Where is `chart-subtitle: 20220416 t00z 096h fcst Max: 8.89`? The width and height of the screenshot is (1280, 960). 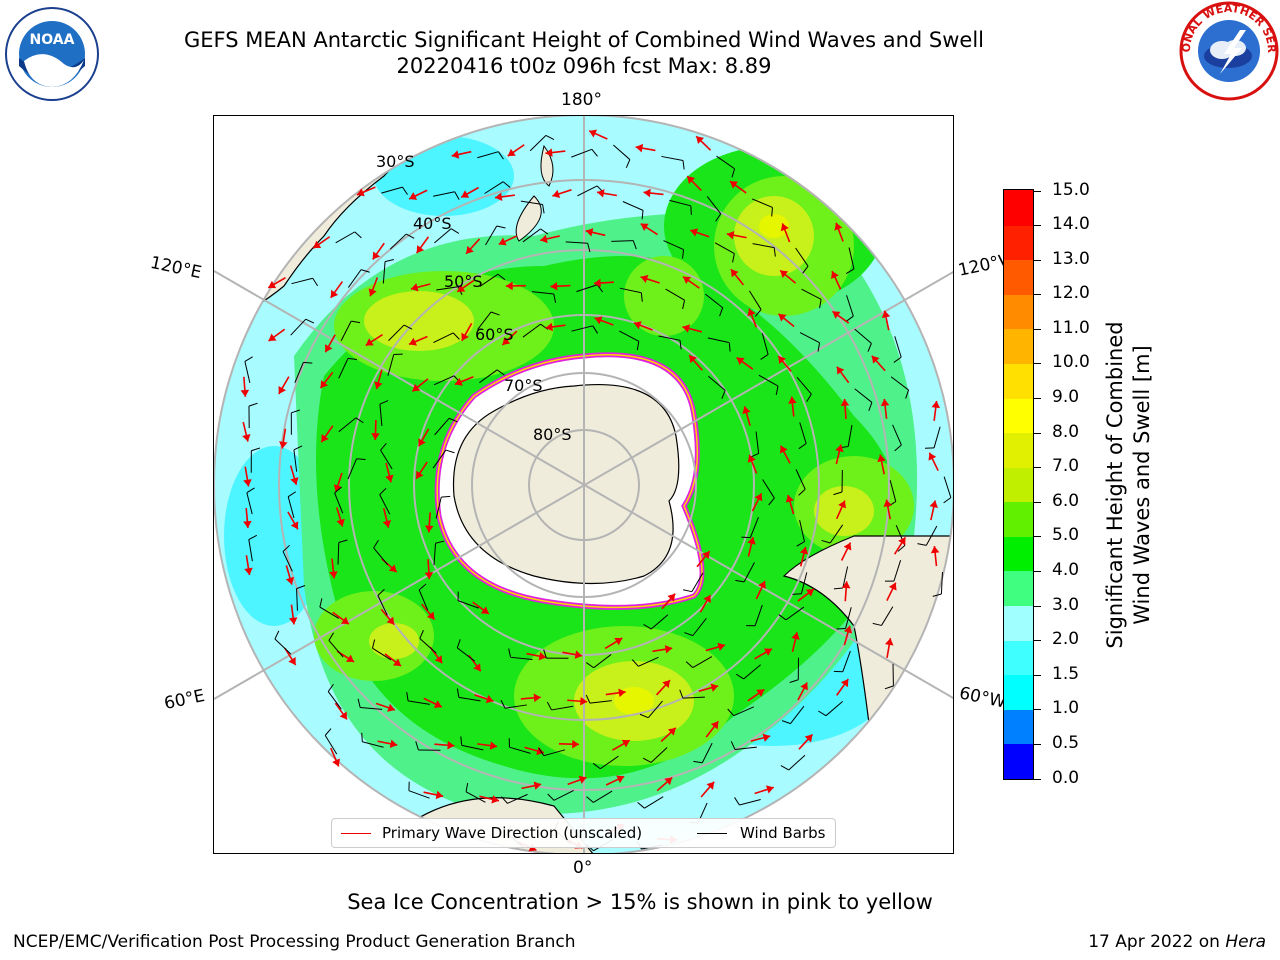 chart-subtitle: 20220416 t00z 096h fcst Max: 8.89 is located at coordinates (584, 66).